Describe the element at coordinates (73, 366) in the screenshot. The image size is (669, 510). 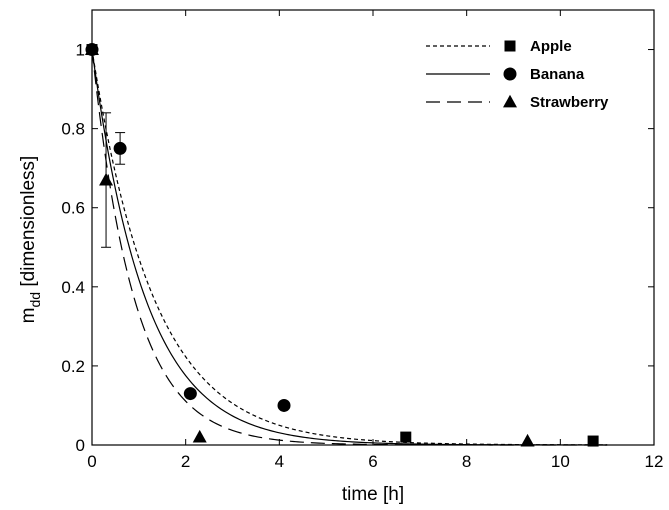
I see `y-tick-label: 0.2` at that location.